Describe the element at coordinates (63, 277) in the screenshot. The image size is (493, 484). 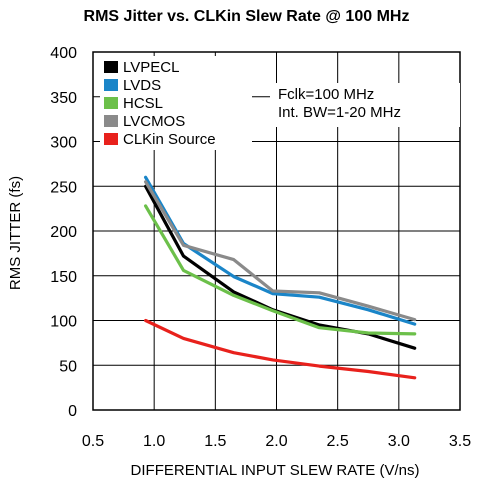
I see `y-tick-label: 150` at that location.